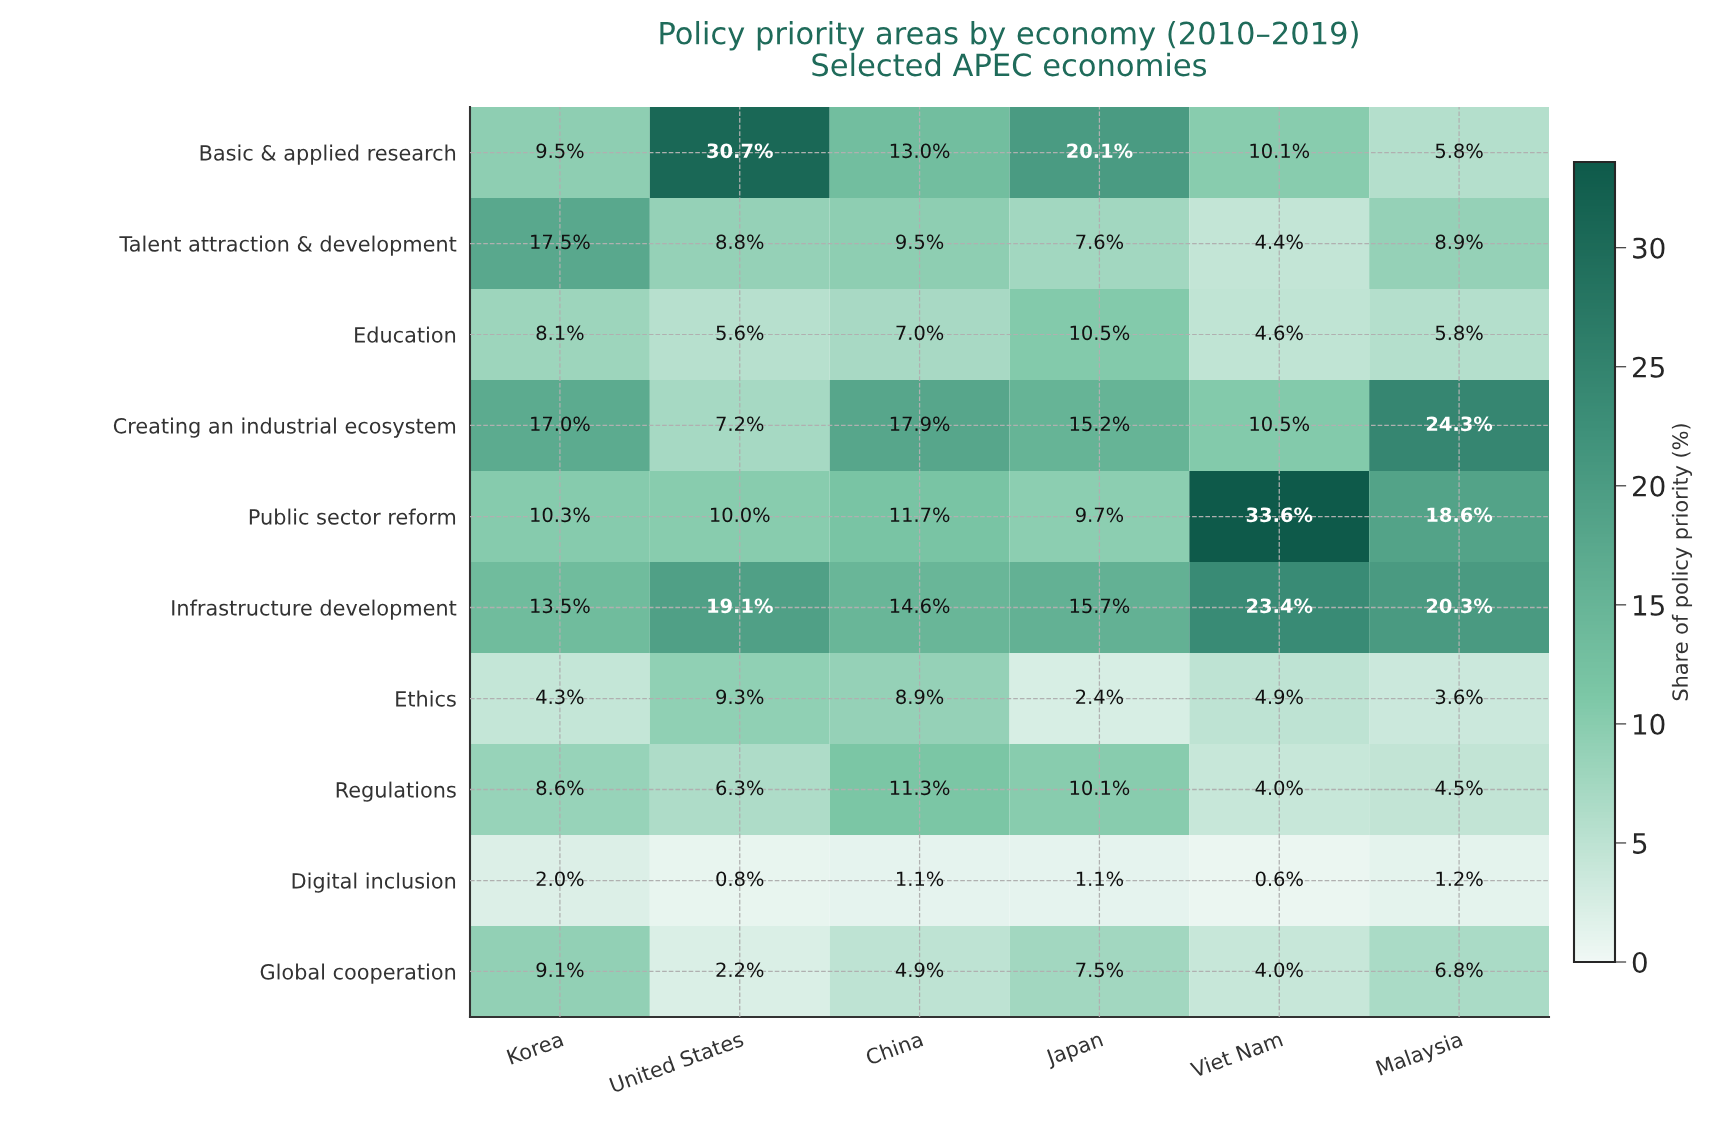 The image size is (1720, 1123). Describe the element at coordinates (1649, 248) in the screenshot. I see `color-bar-label: 30` at that location.